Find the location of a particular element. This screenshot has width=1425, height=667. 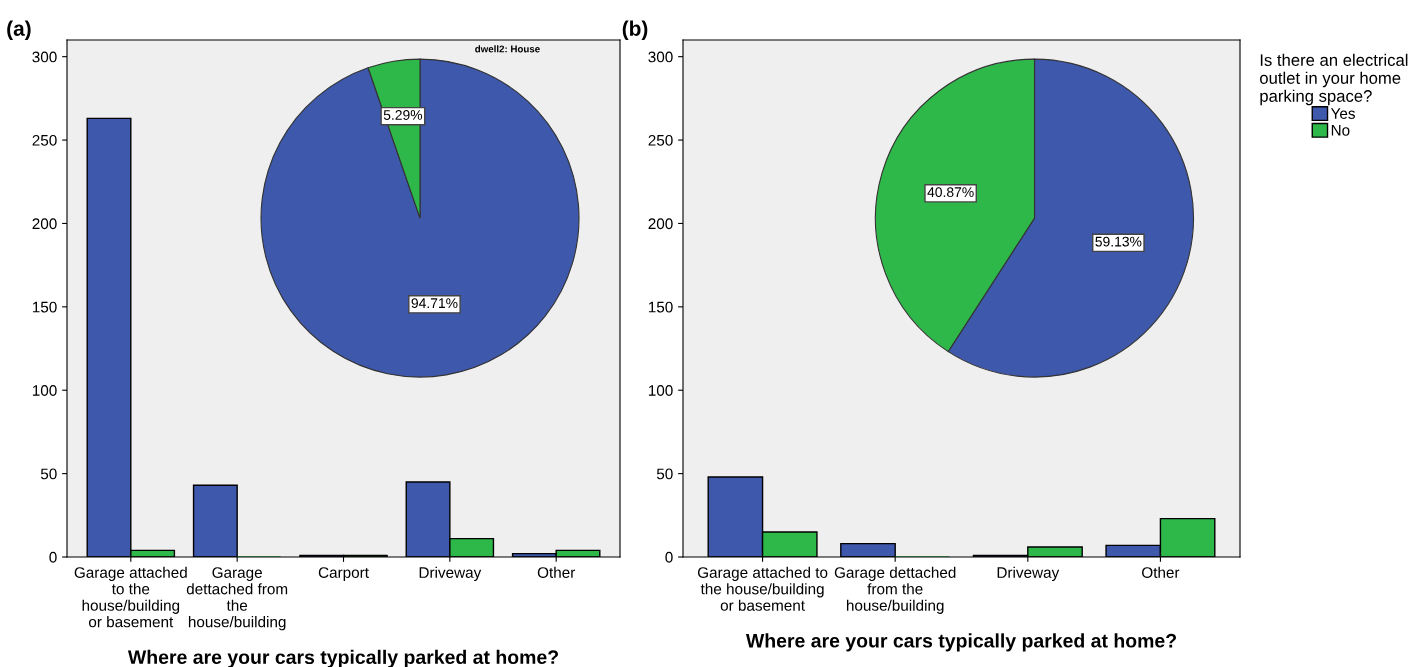

legend-title: Is there an electrical outlet in your home parking space? is located at coordinates (1334, 79).